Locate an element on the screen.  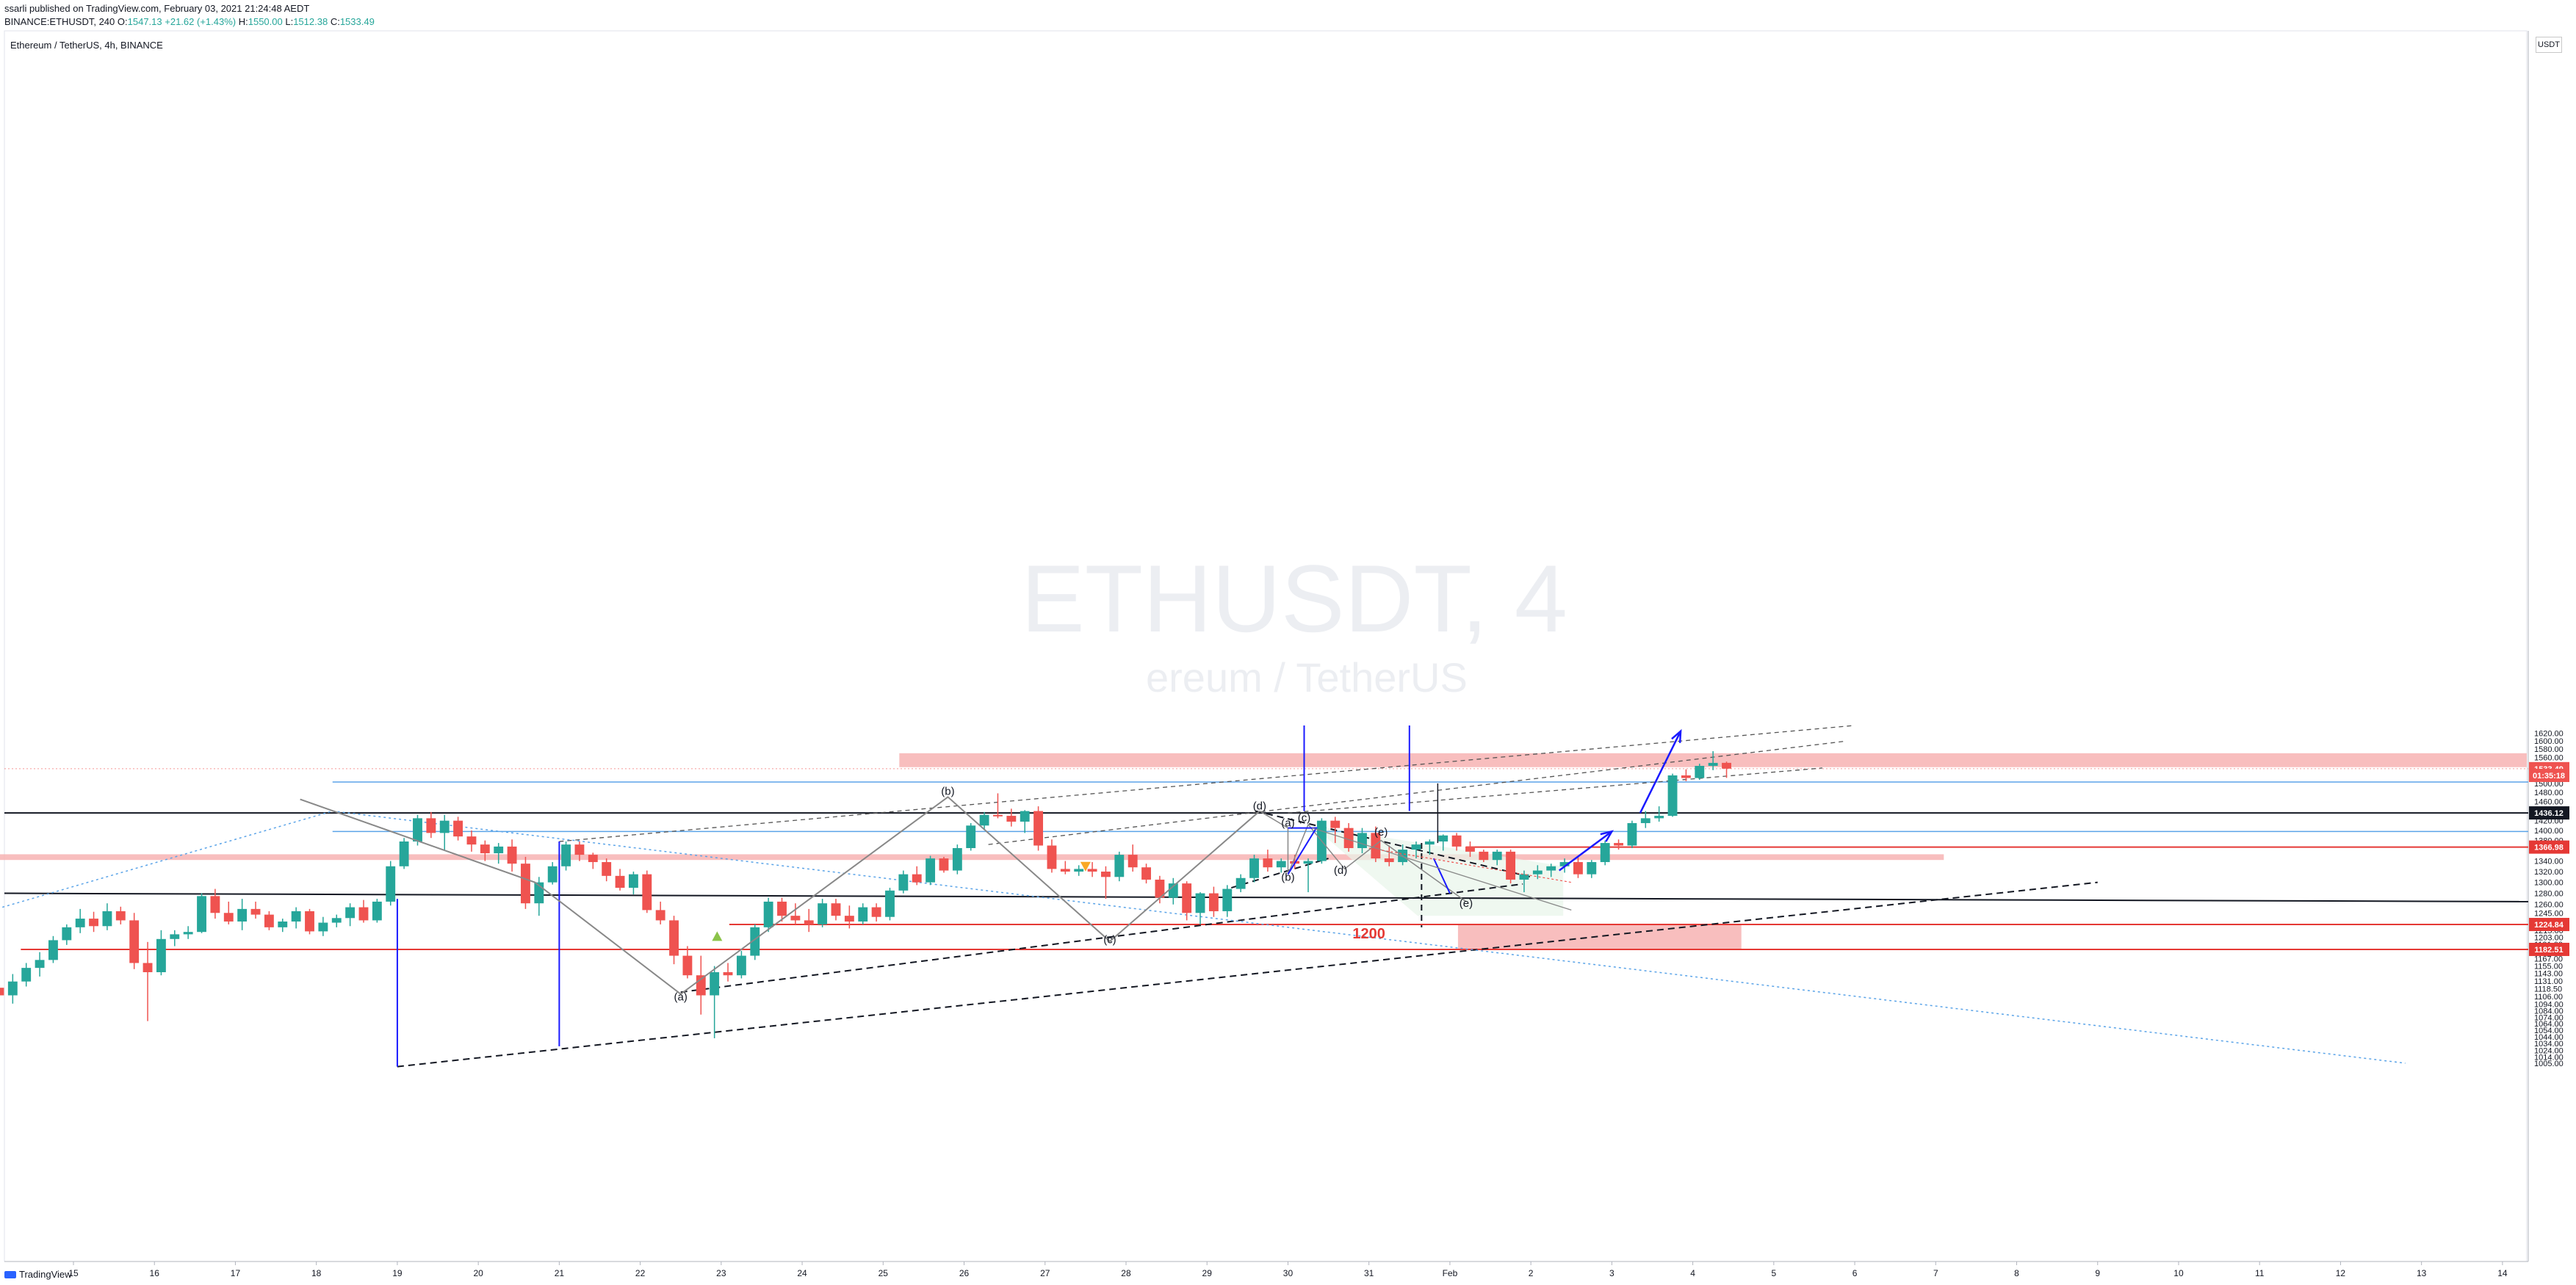
y-tick-label: 1094.00 is located at coordinates (2549, 1006).